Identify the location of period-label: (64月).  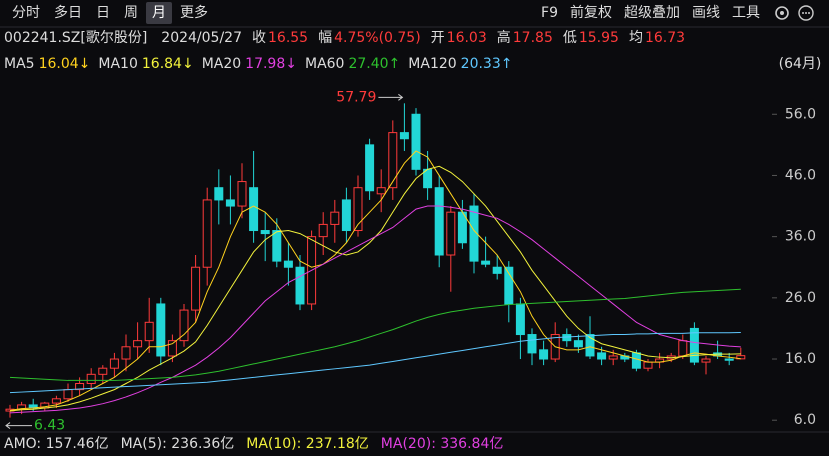
(800, 64).